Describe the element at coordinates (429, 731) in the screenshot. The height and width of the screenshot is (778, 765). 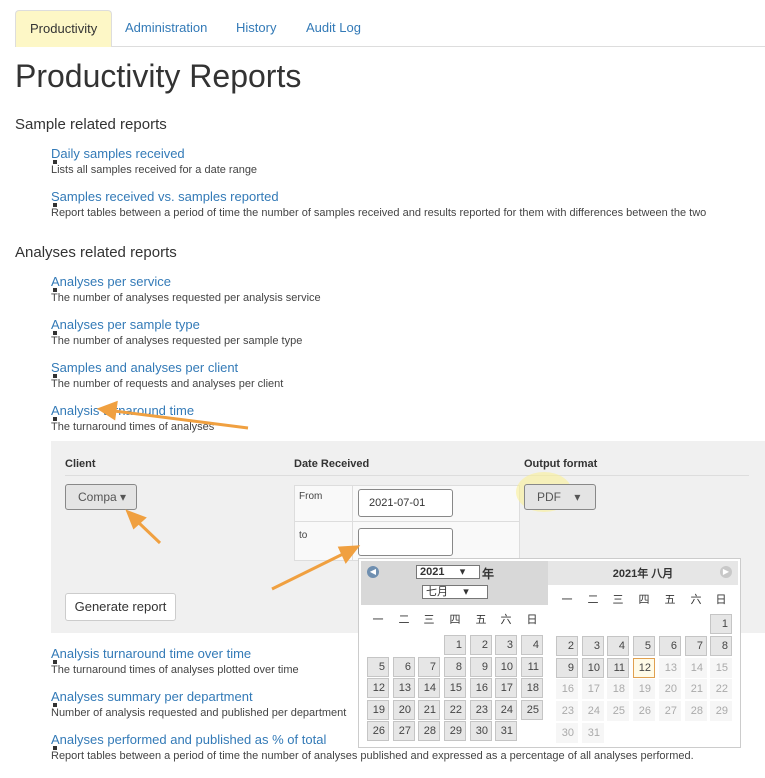
I see `calendar-day: 28` at that location.